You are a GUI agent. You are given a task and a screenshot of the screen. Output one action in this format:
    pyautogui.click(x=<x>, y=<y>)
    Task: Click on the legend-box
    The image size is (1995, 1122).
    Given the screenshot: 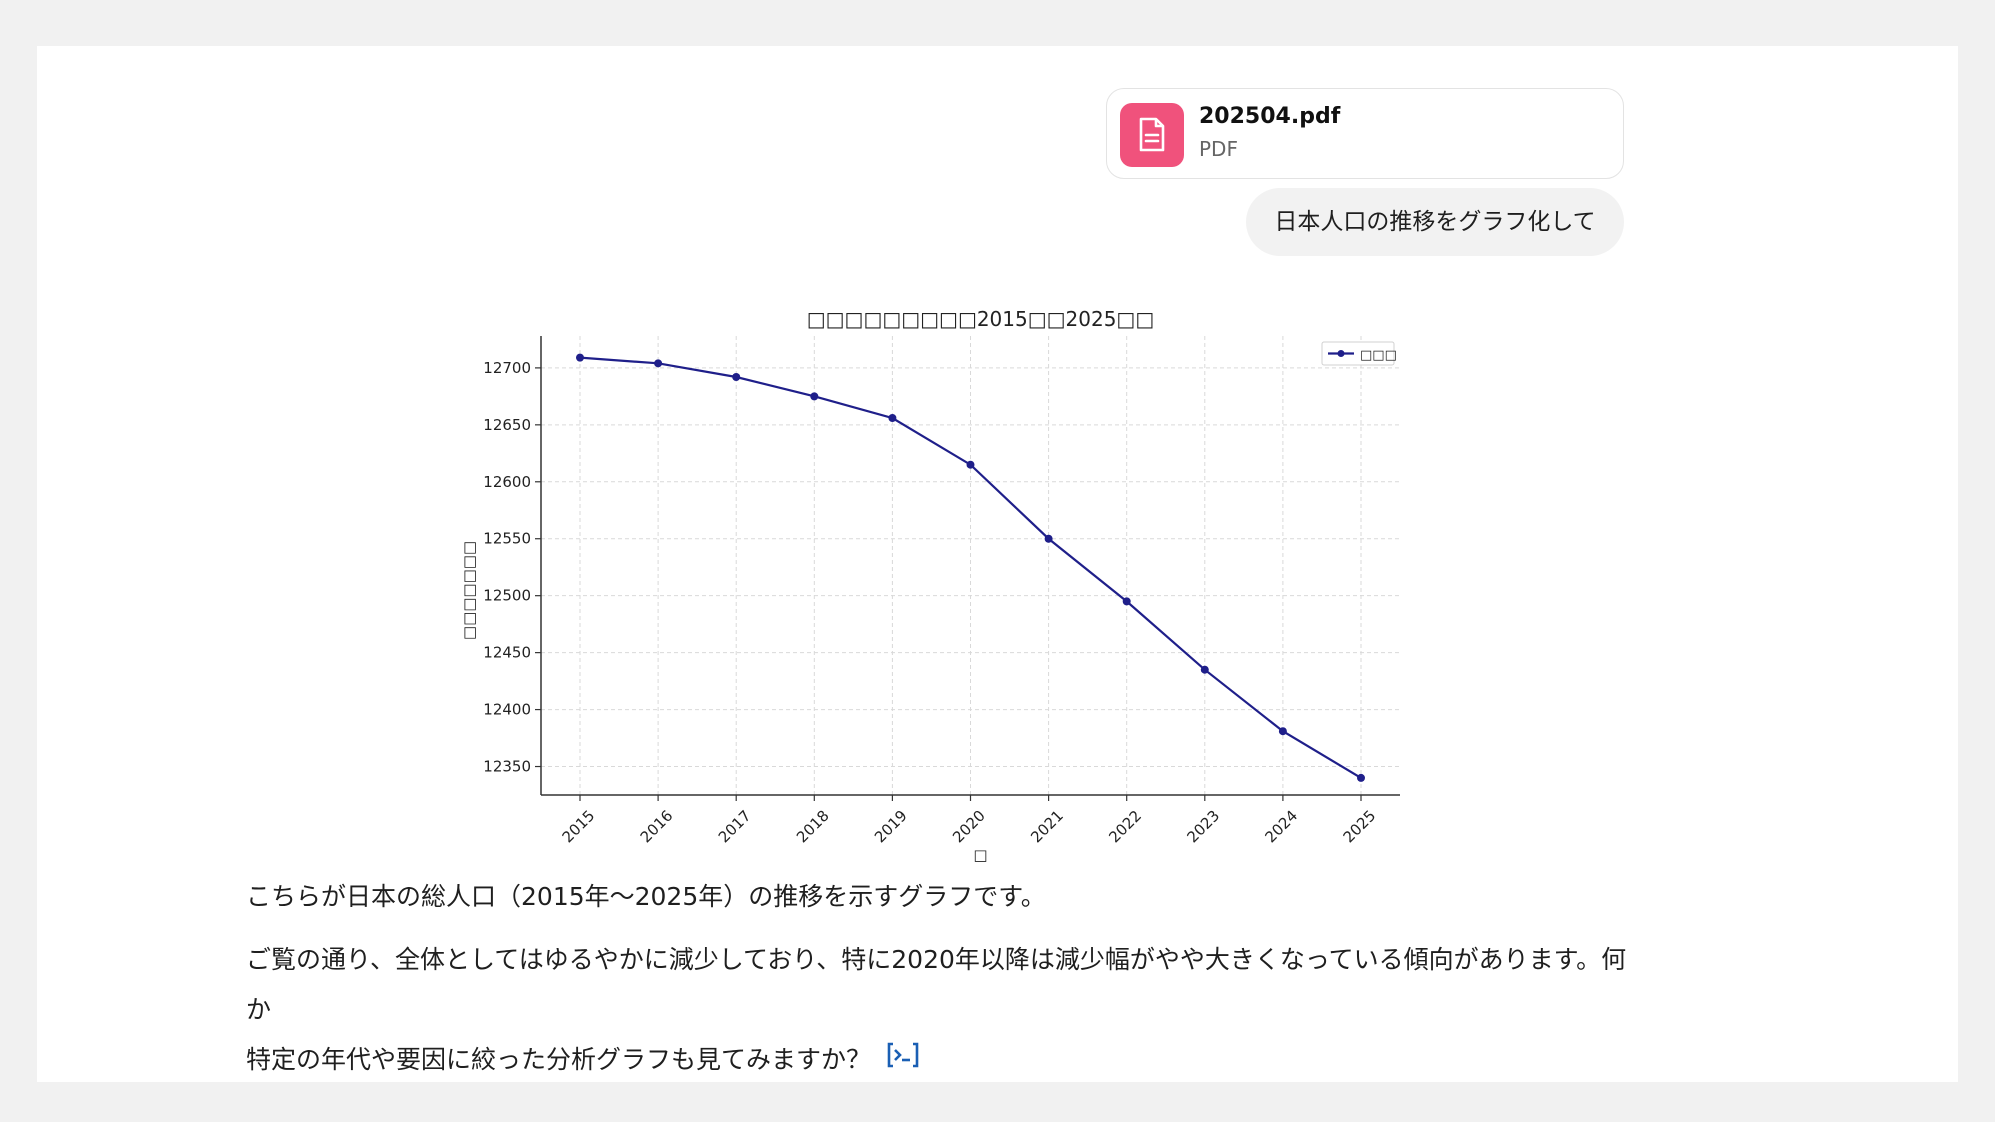 What is the action you would take?
    pyautogui.click(x=1358, y=353)
    